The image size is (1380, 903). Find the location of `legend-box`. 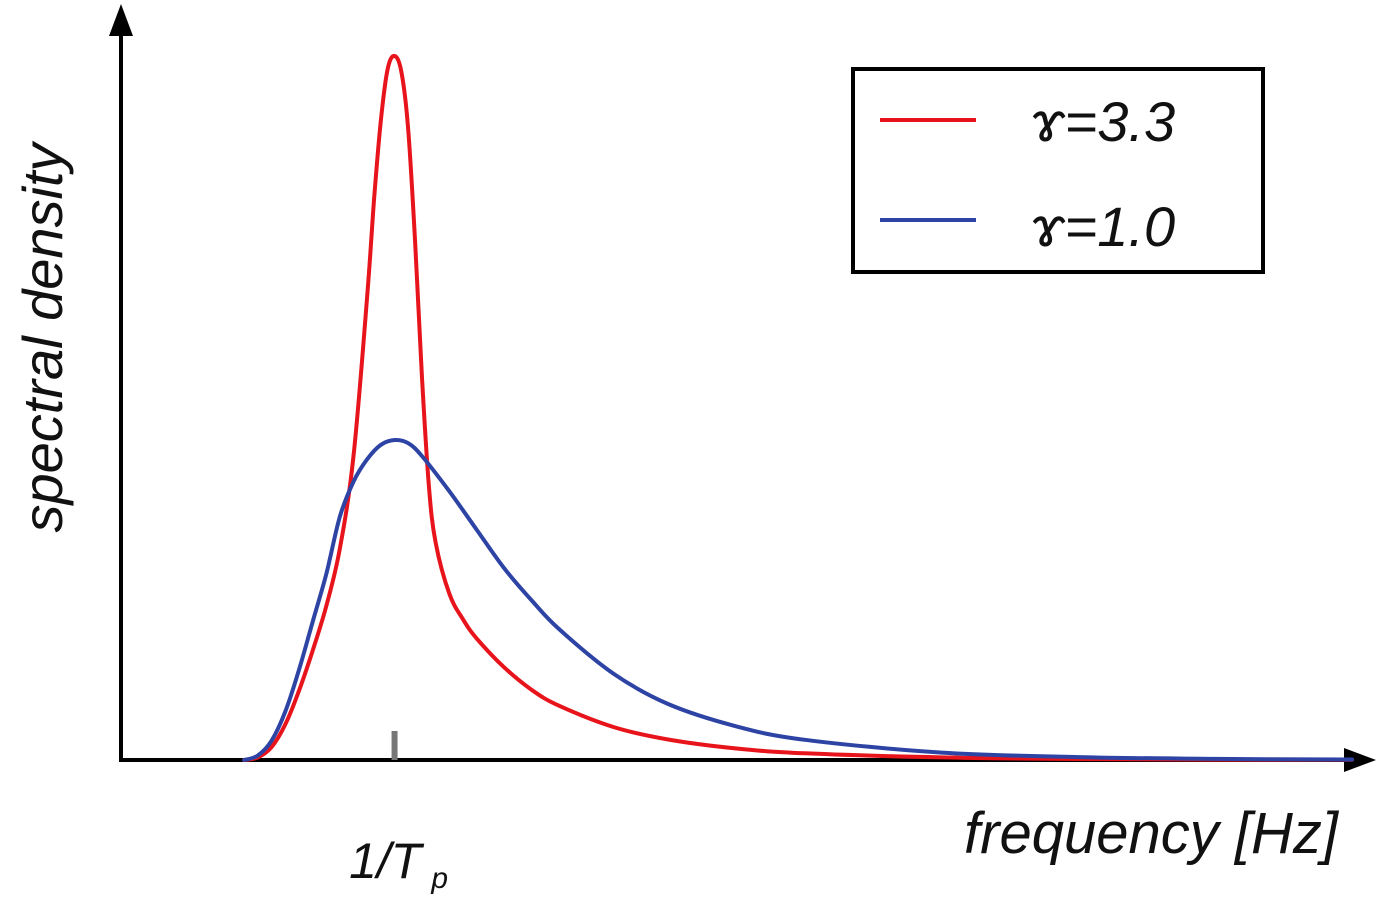

legend-box is located at coordinates (1058, 170).